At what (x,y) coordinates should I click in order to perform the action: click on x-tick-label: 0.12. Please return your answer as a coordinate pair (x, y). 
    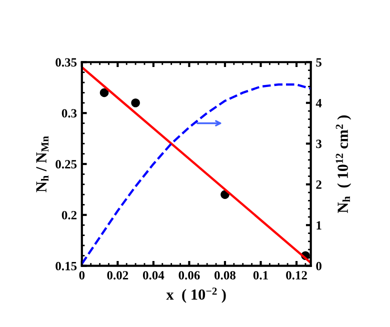
    Looking at the image, I should click on (296, 275).